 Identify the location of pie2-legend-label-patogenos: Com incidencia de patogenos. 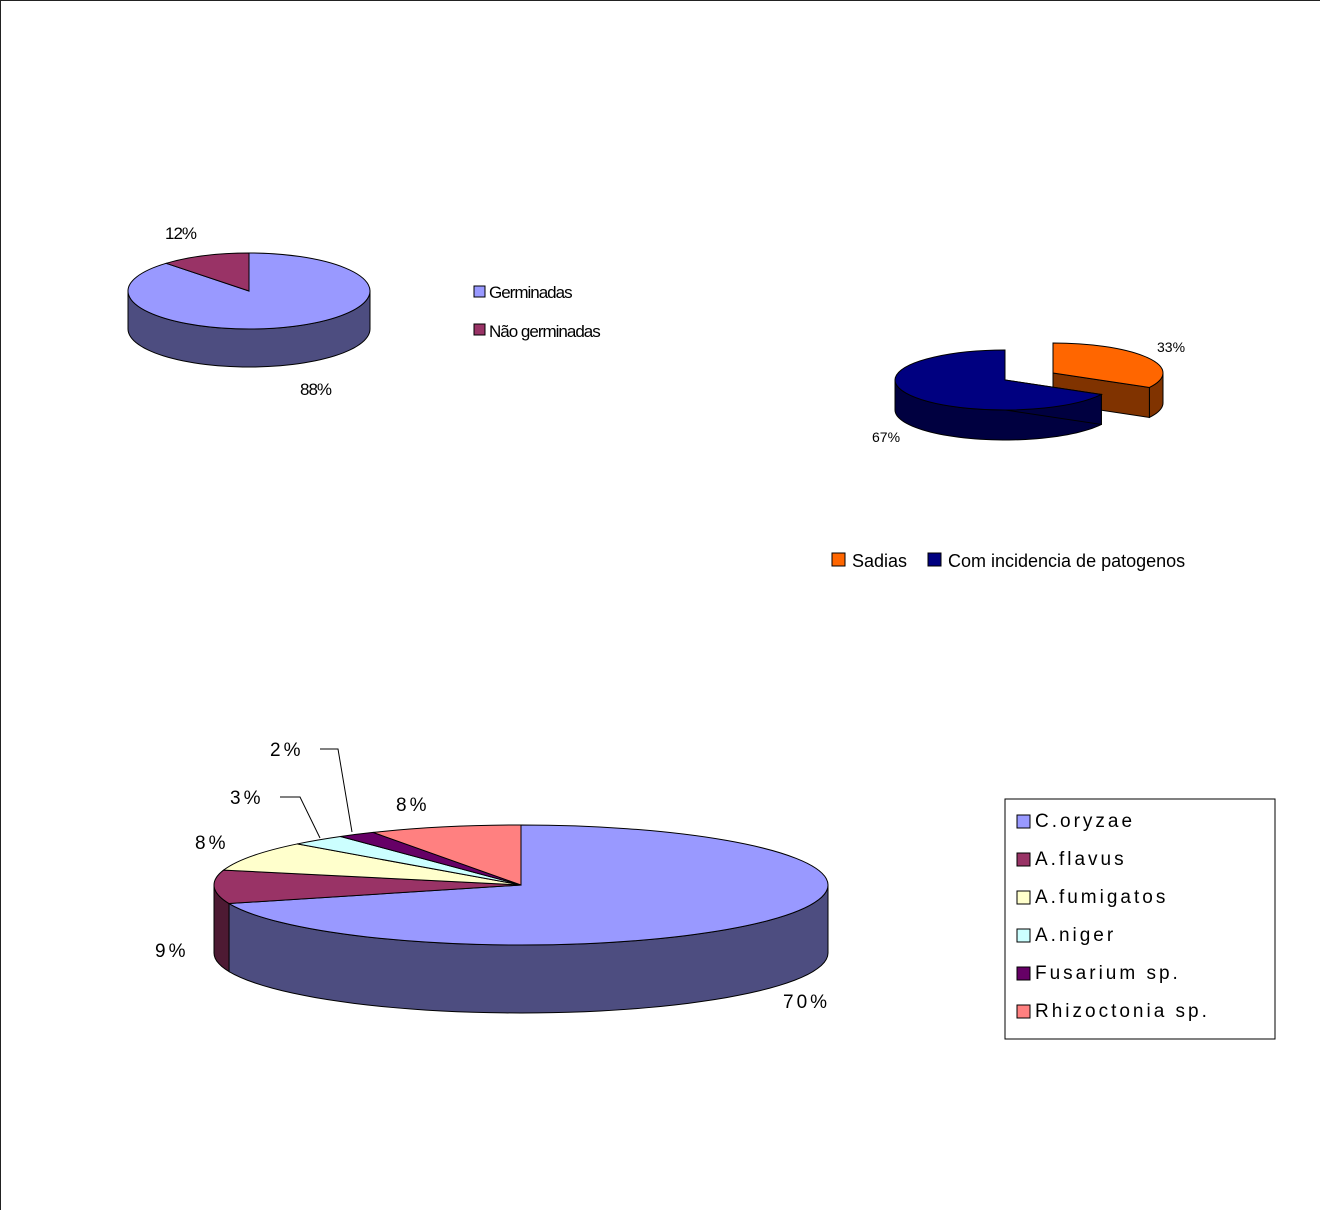
(1066, 561).